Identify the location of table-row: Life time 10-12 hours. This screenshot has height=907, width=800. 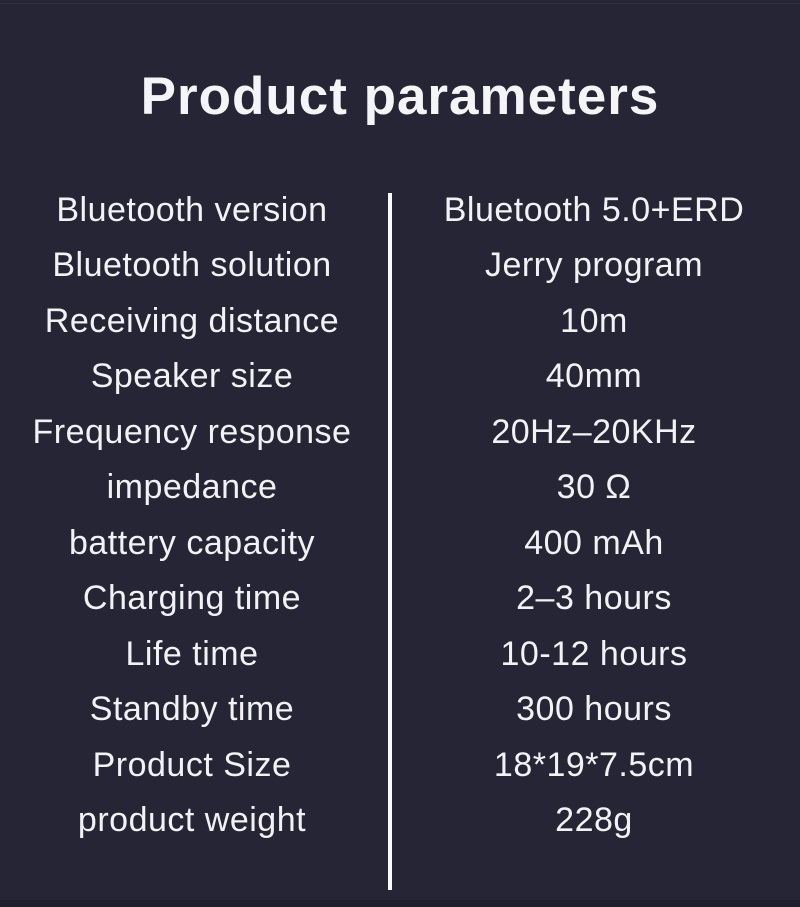
(400, 654).